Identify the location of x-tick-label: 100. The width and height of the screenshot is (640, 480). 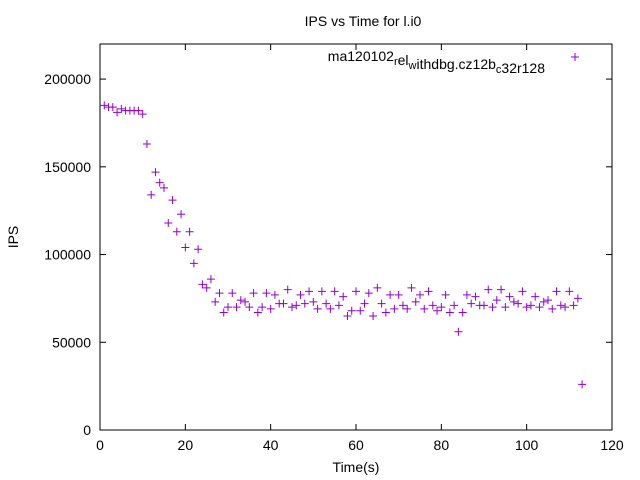
(527, 445).